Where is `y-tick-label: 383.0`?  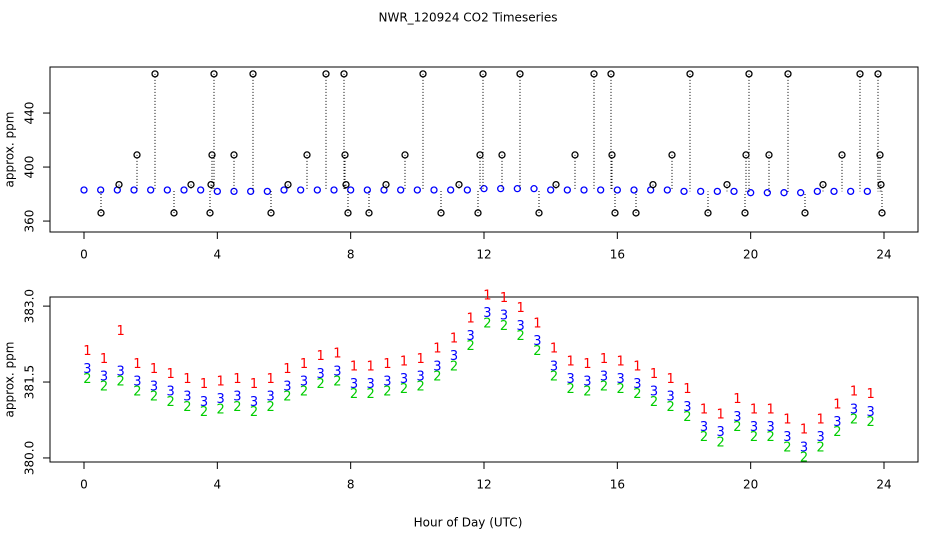
y-tick-label: 383.0 is located at coordinates (30, 306).